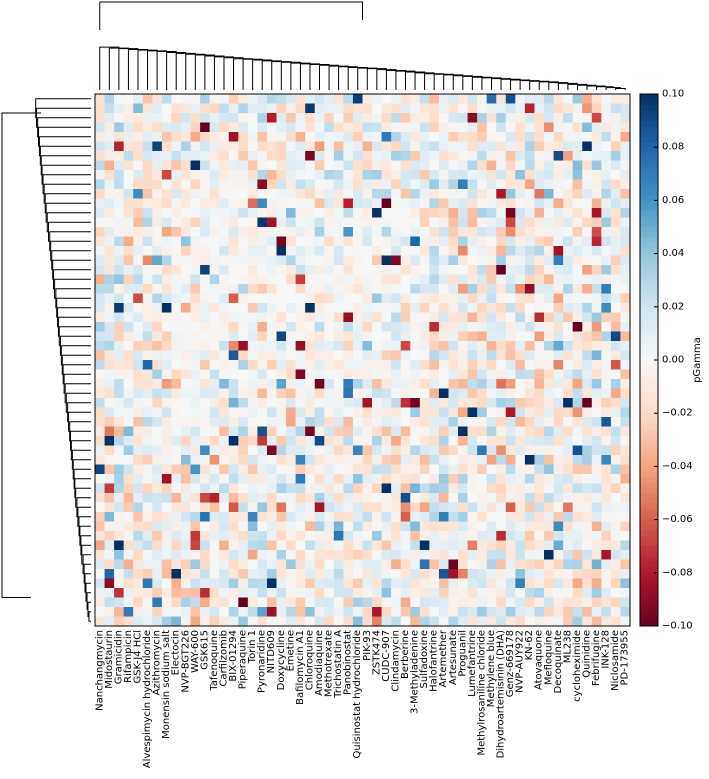 Image resolution: width=709 pixels, height=779 pixels. Describe the element at coordinates (362, 45) in the screenshot. I see `top-dendrogram` at that location.